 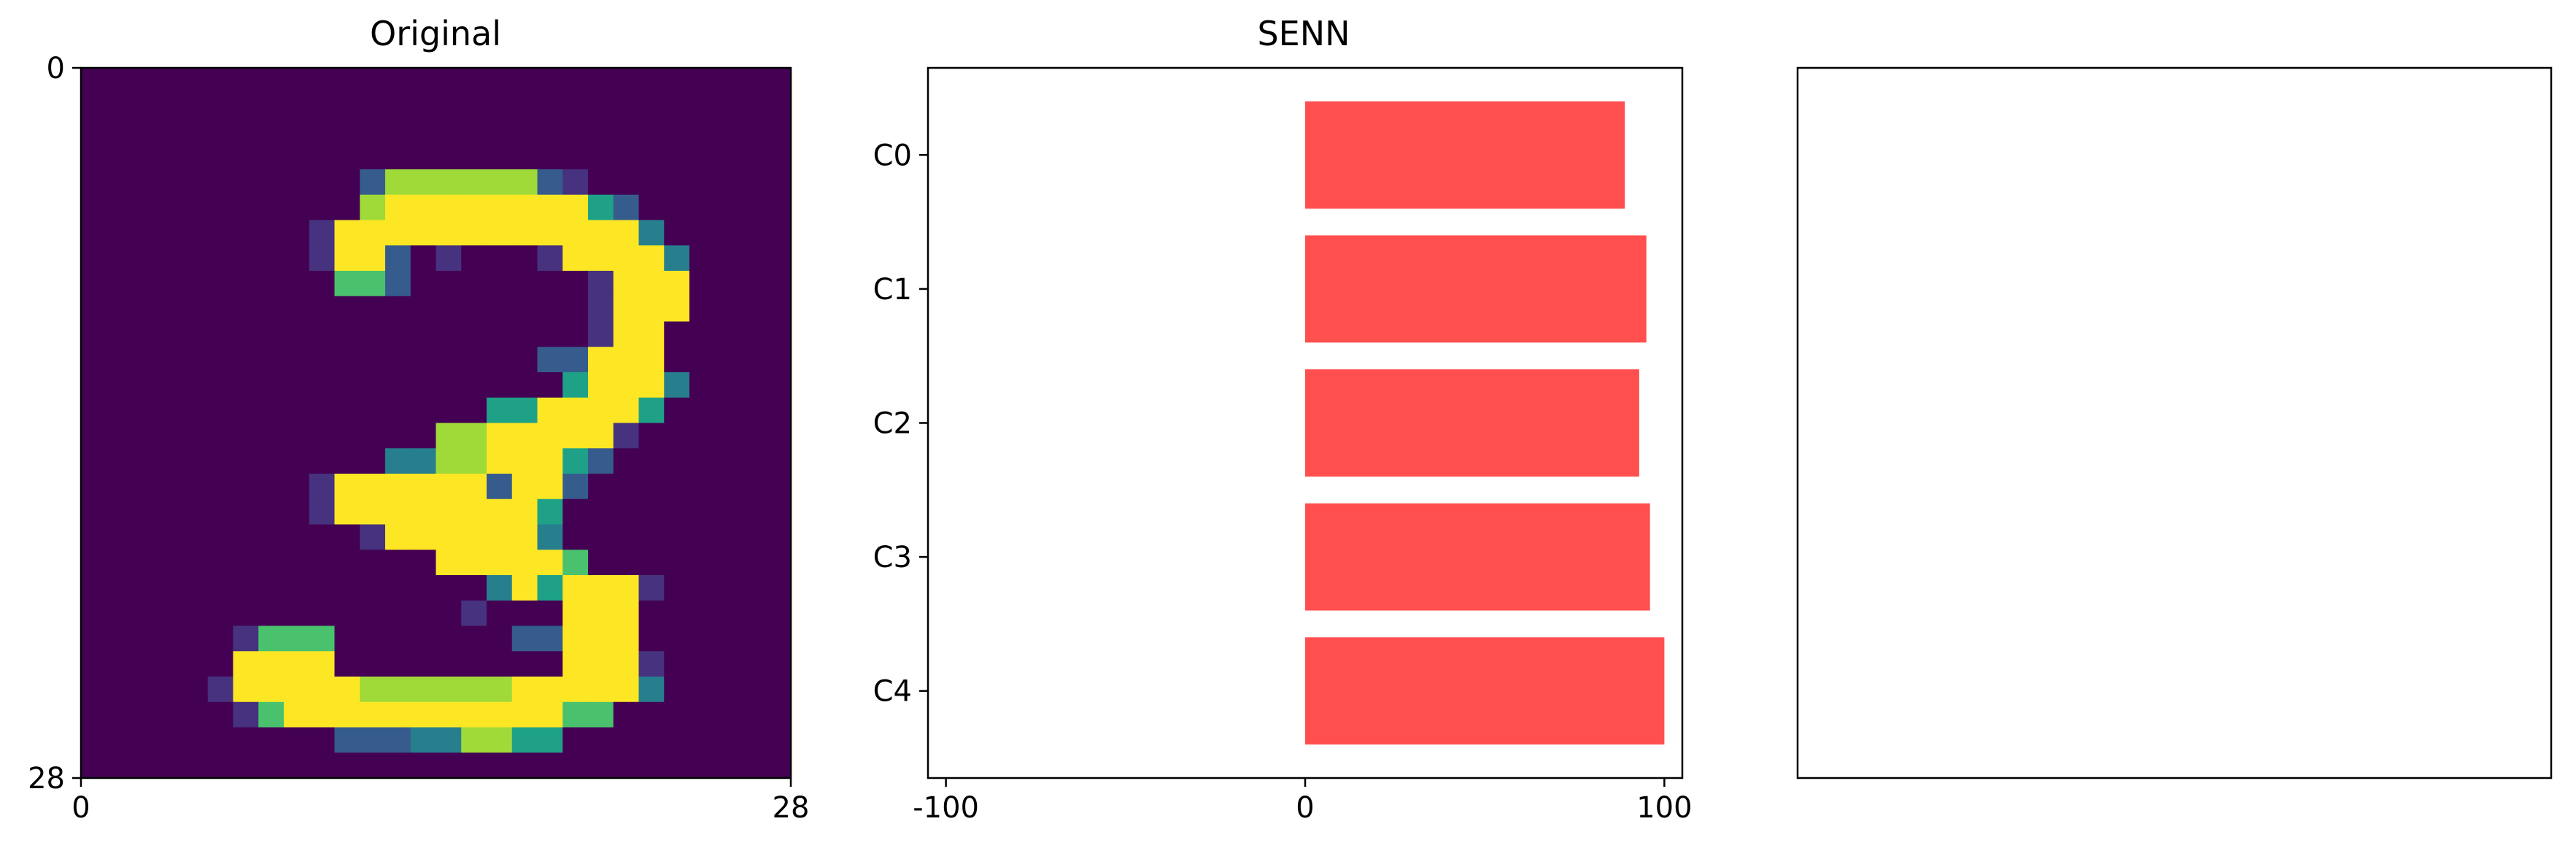 What do you see at coordinates (1485, 423) in the screenshot?
I see `senn-bars` at bounding box center [1485, 423].